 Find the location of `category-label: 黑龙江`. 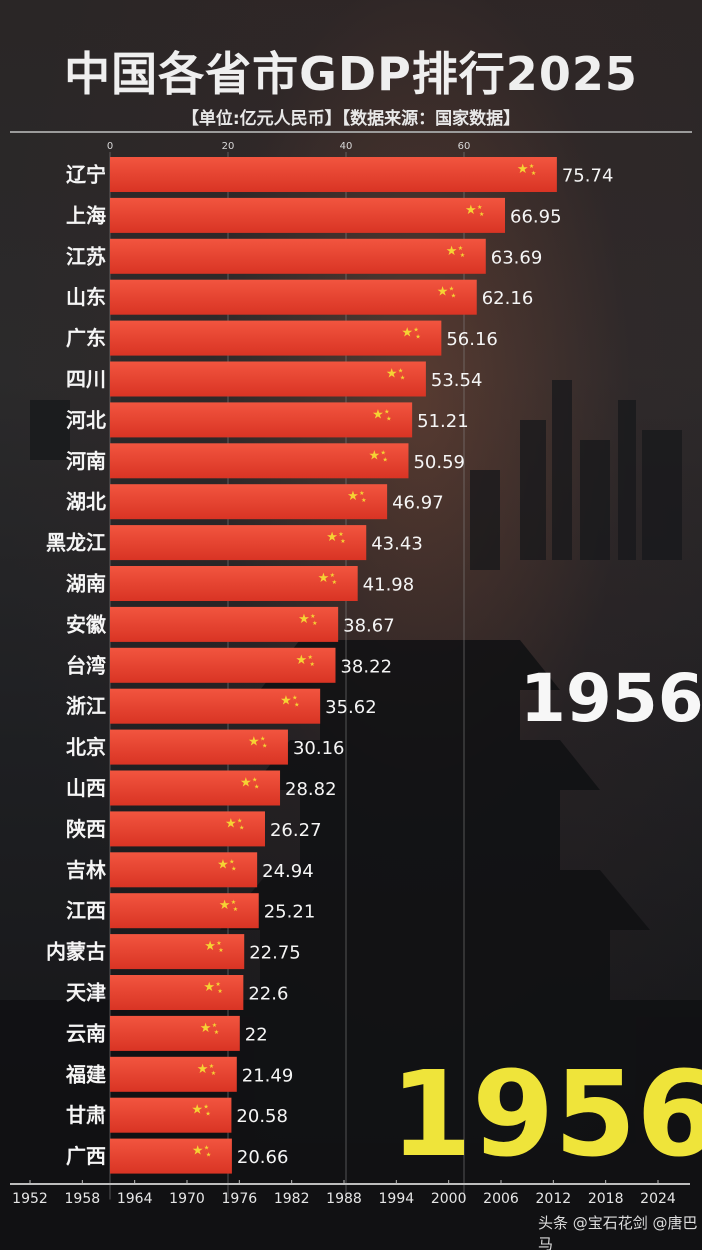

category-label: 黑龙江 is located at coordinates (76, 543).